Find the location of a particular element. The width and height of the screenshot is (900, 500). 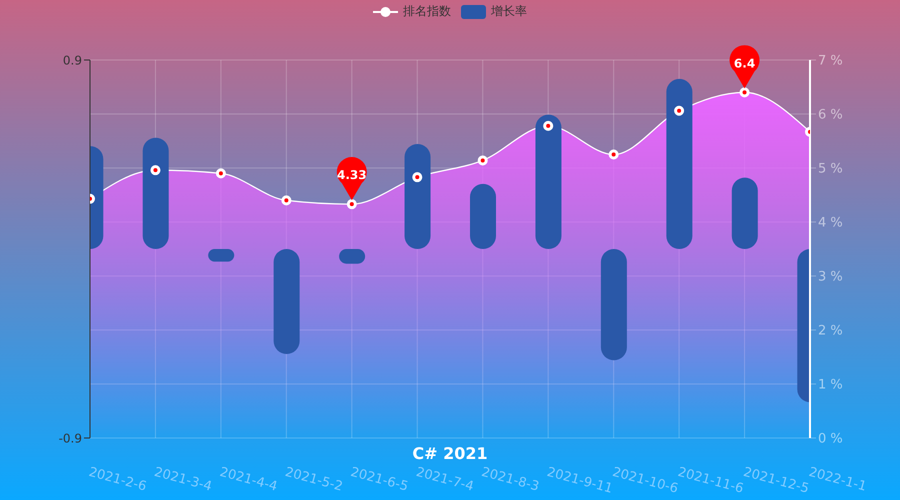

legend-label: 排名指数 is located at coordinates (427, 11).